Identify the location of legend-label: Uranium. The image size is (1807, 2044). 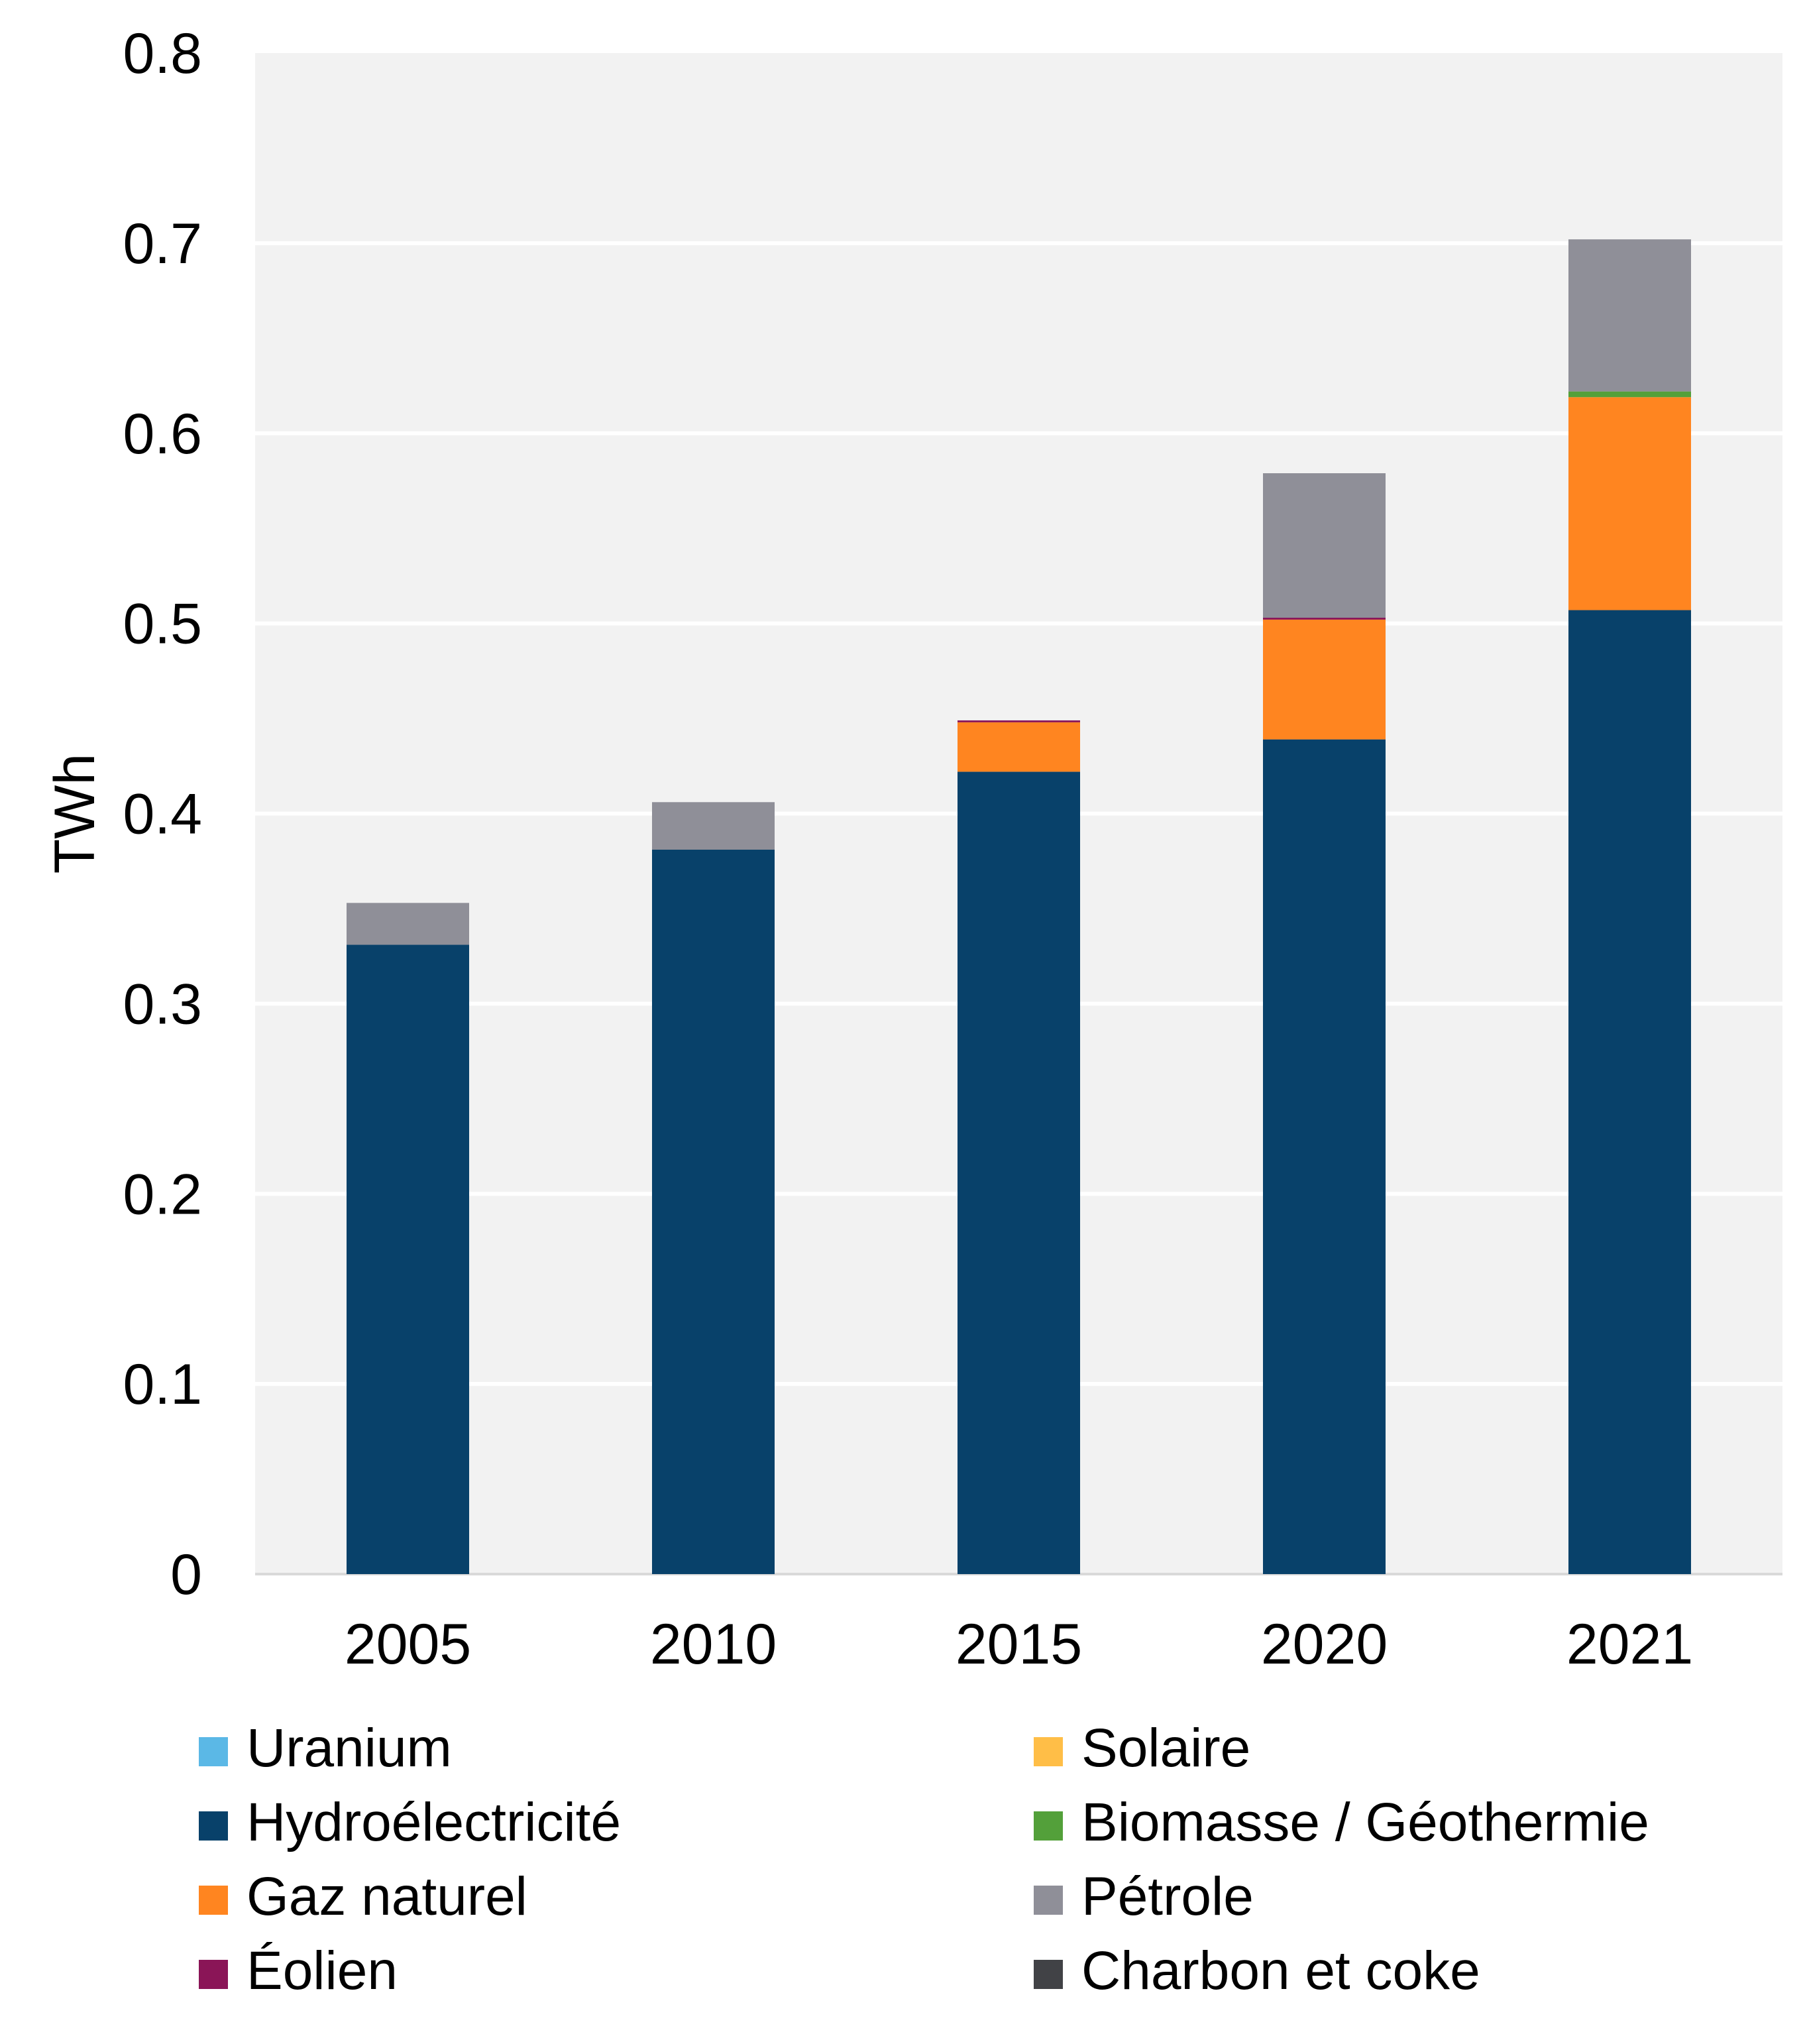
(349, 1748).